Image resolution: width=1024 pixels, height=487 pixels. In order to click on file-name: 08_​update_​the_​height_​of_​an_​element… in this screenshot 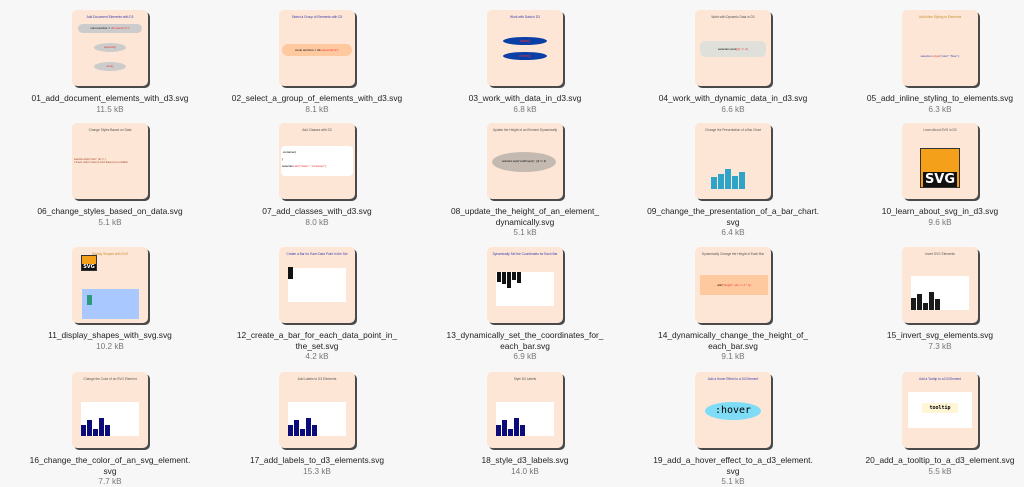, I will do `click(525, 216)`.